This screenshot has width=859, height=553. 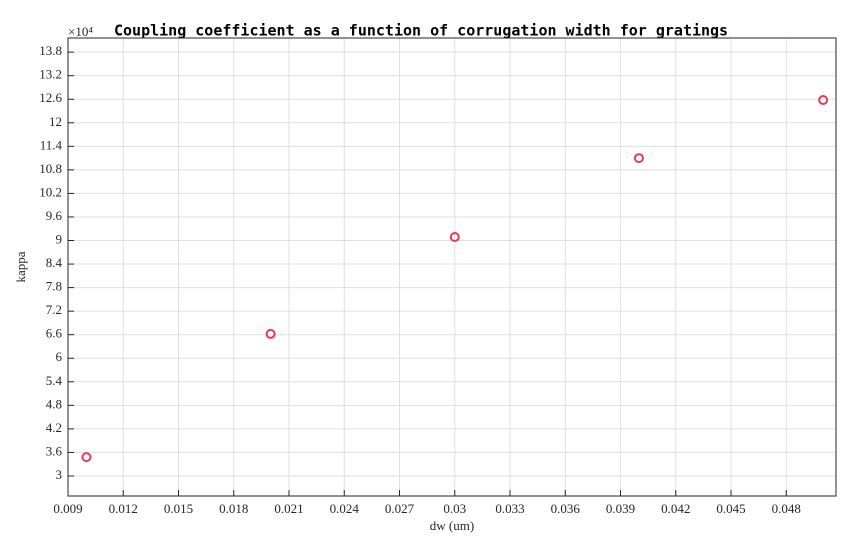 What do you see at coordinates (786, 508) in the screenshot?
I see `x-tick-label: 0.048` at bounding box center [786, 508].